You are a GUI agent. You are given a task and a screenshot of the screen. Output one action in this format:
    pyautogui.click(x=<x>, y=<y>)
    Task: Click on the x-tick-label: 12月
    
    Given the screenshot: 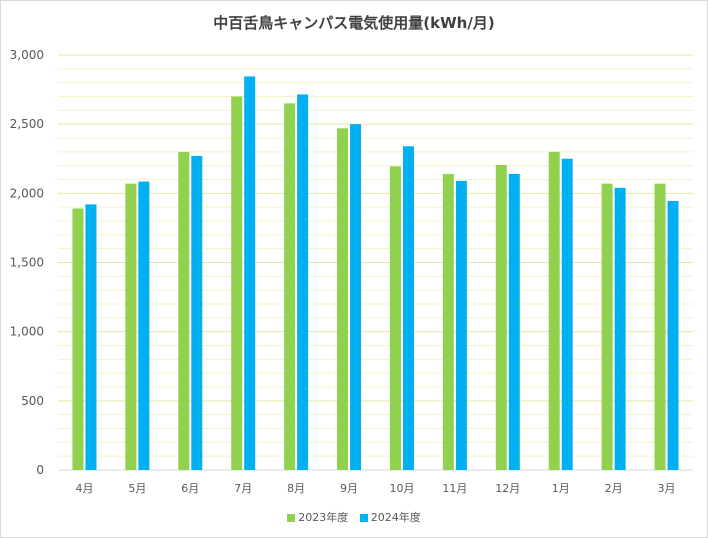 What is the action you would take?
    pyautogui.click(x=507, y=488)
    